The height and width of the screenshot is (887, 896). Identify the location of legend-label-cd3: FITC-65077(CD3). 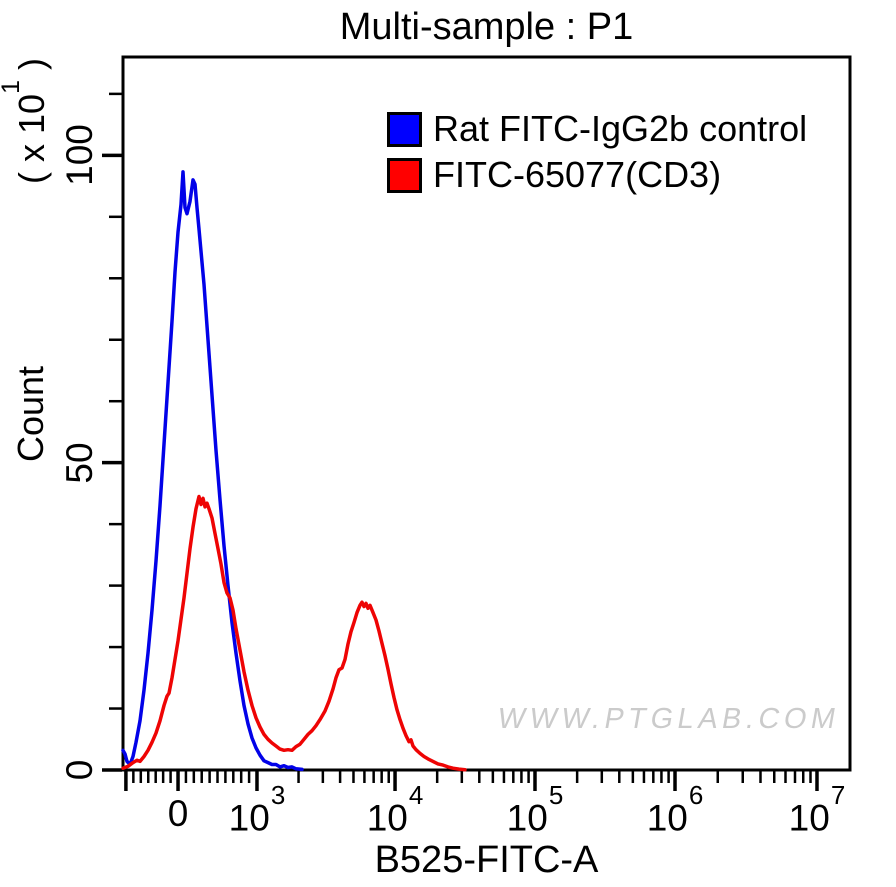
(577, 174).